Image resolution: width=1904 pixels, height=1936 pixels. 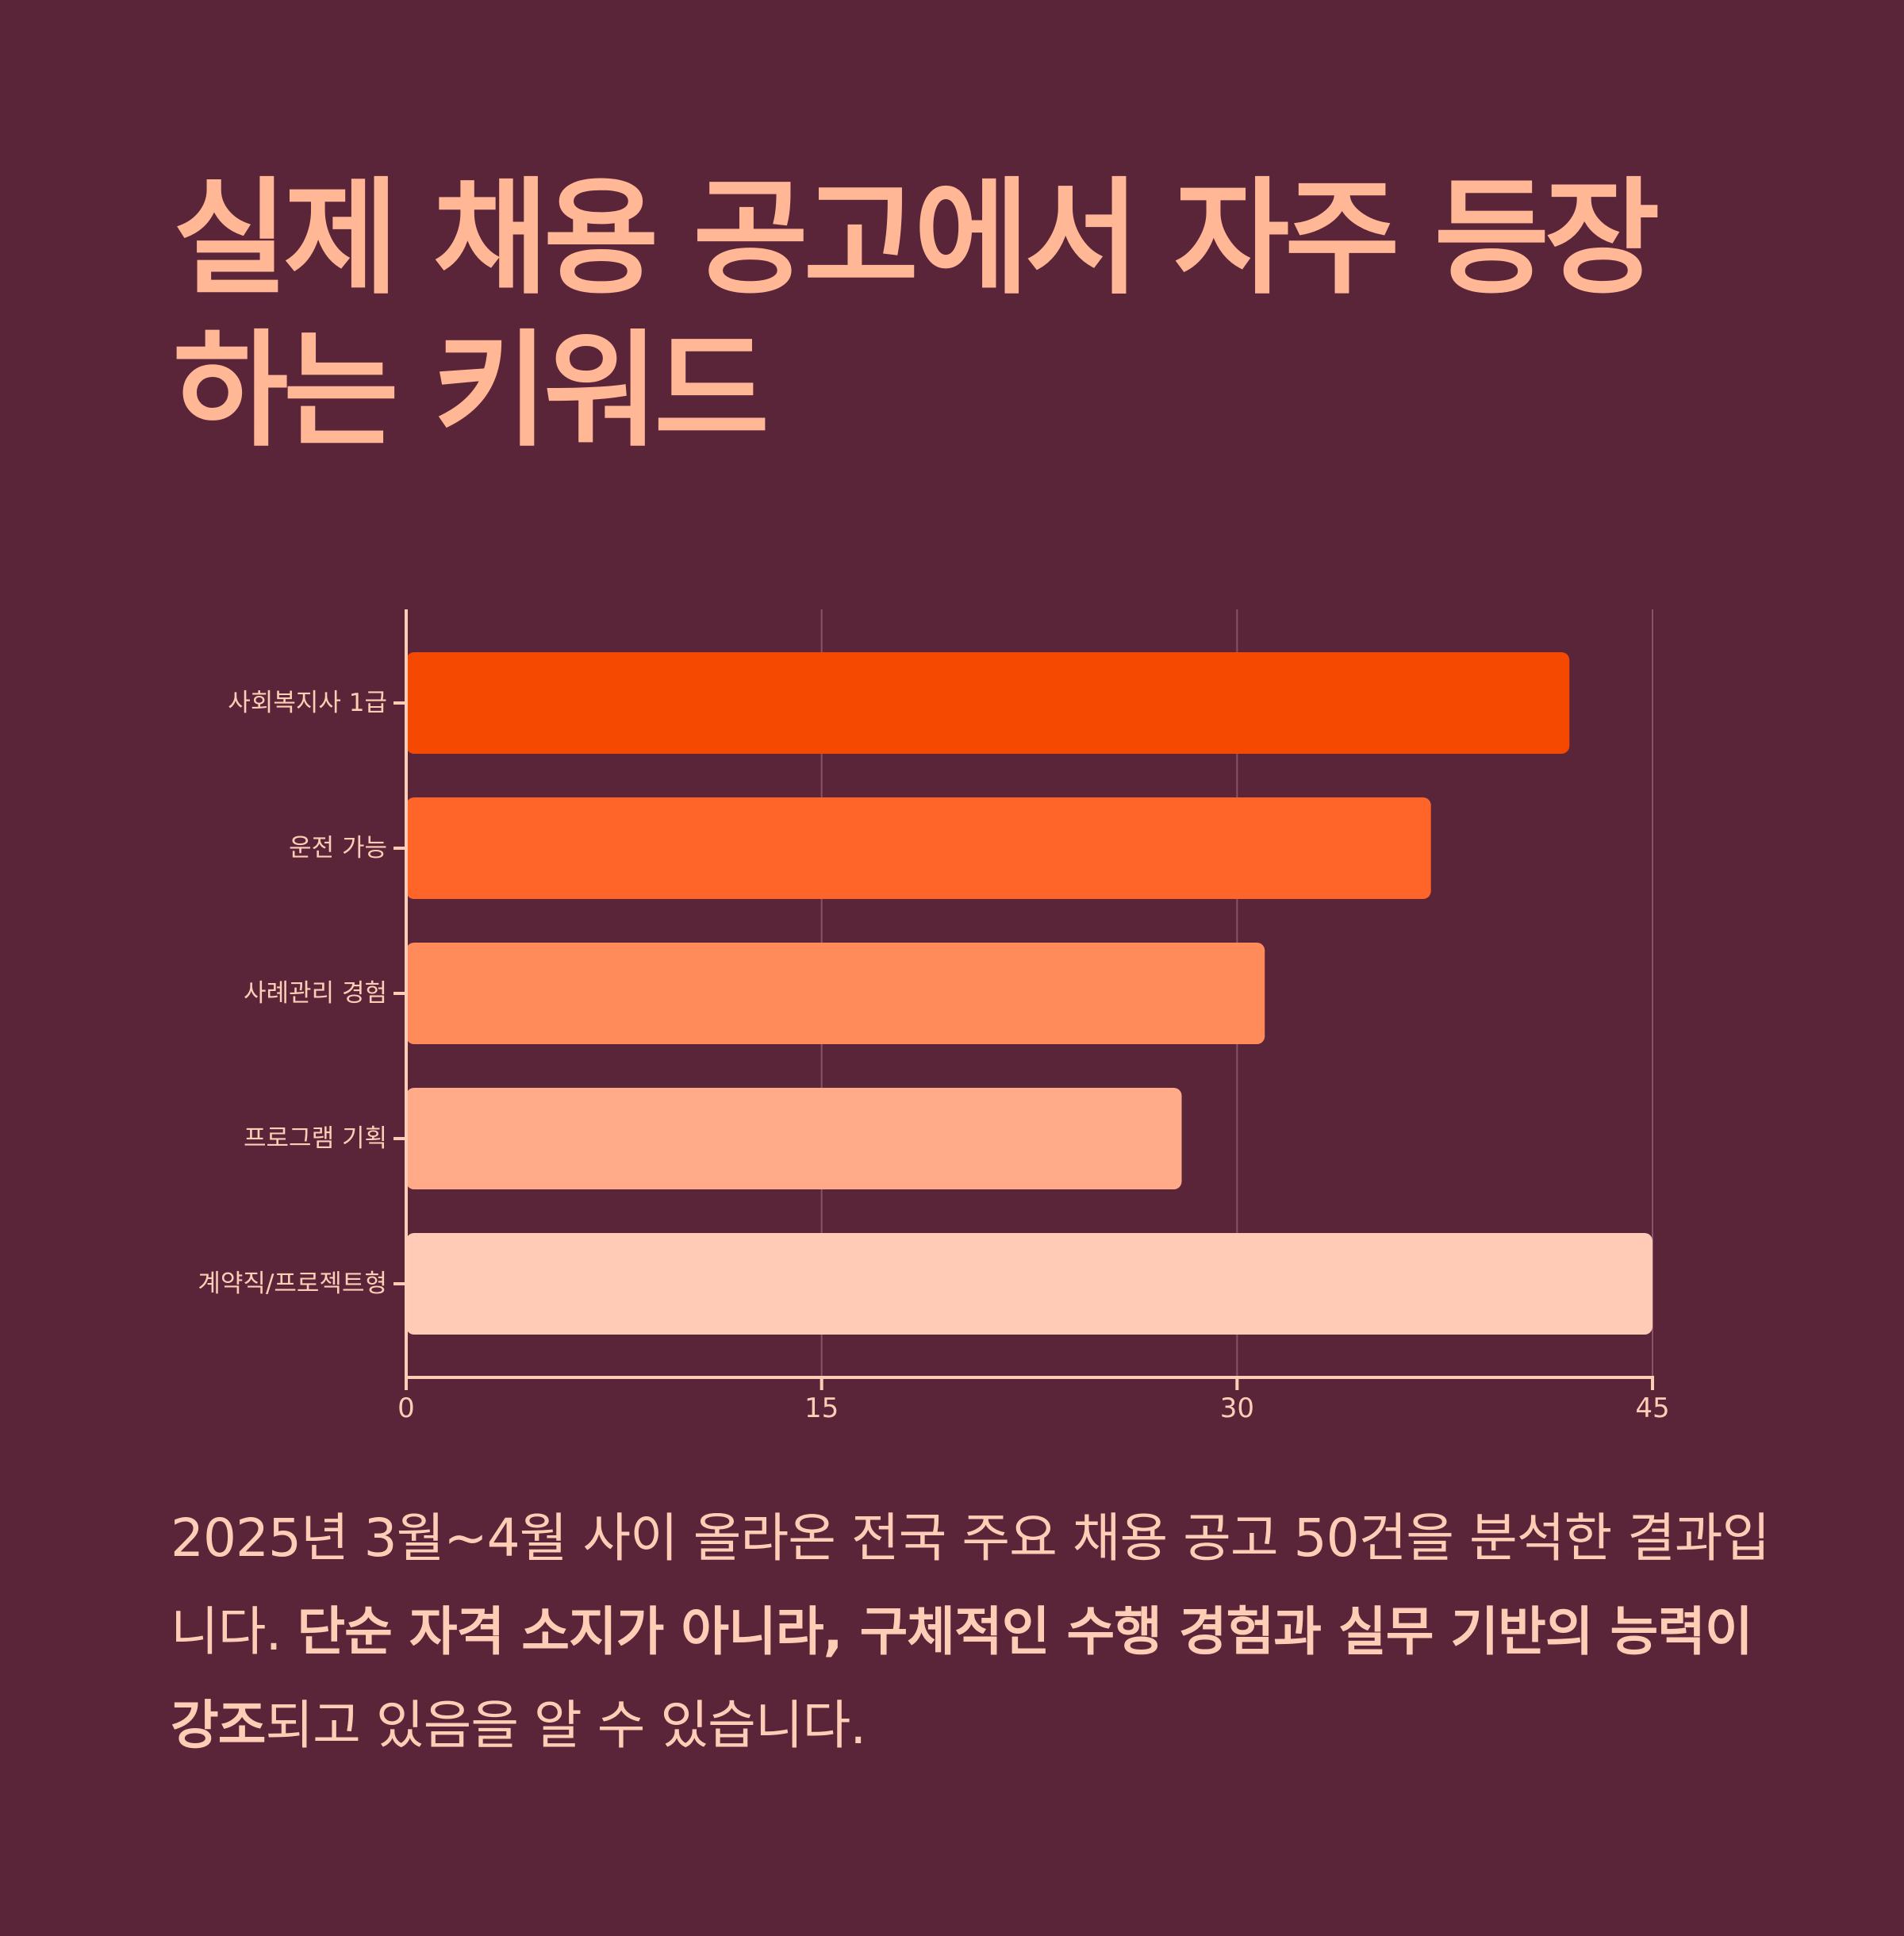 What do you see at coordinates (315, 993) in the screenshot?
I see `category-label-3: 사례관리 경험` at bounding box center [315, 993].